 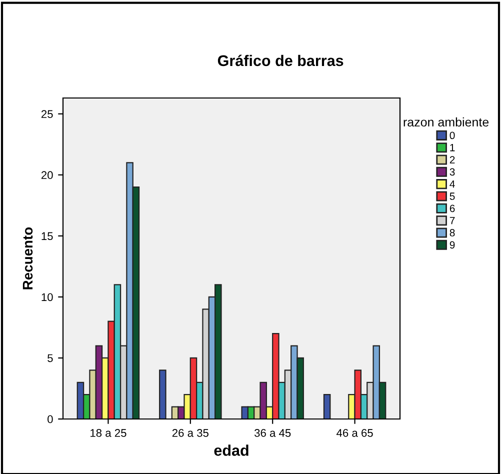 I want to click on legend-label: 2, so click(x=452, y=160).